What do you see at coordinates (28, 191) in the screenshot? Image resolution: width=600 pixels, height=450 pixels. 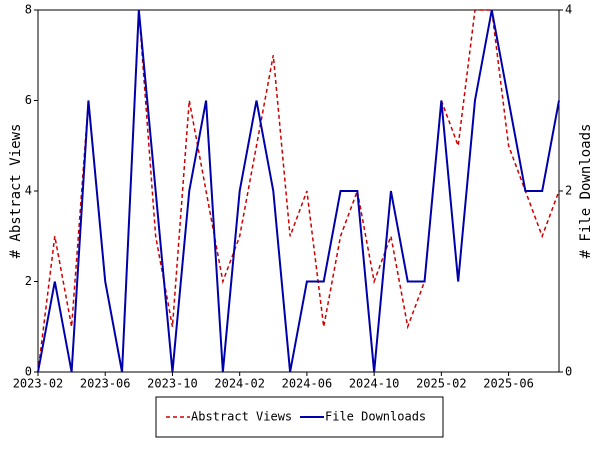 I see `y-tick-label: 4` at bounding box center [28, 191].